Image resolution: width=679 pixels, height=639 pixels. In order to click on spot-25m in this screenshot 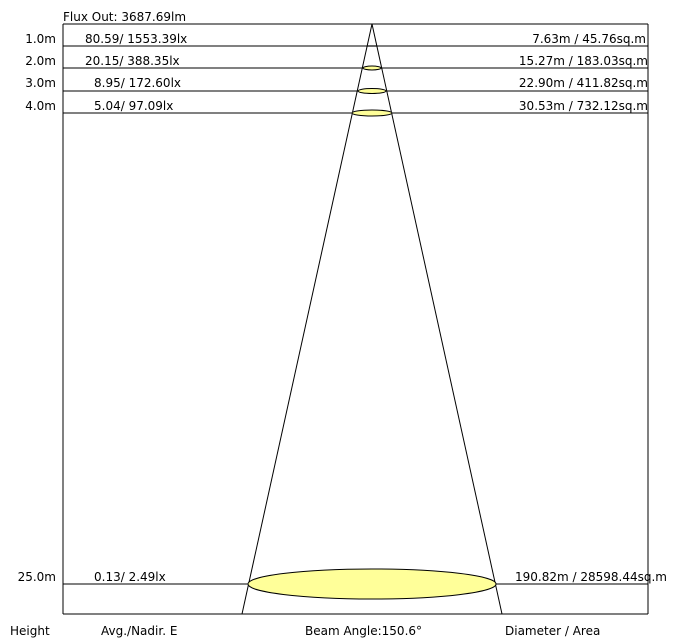, I will do `click(372, 584)`.